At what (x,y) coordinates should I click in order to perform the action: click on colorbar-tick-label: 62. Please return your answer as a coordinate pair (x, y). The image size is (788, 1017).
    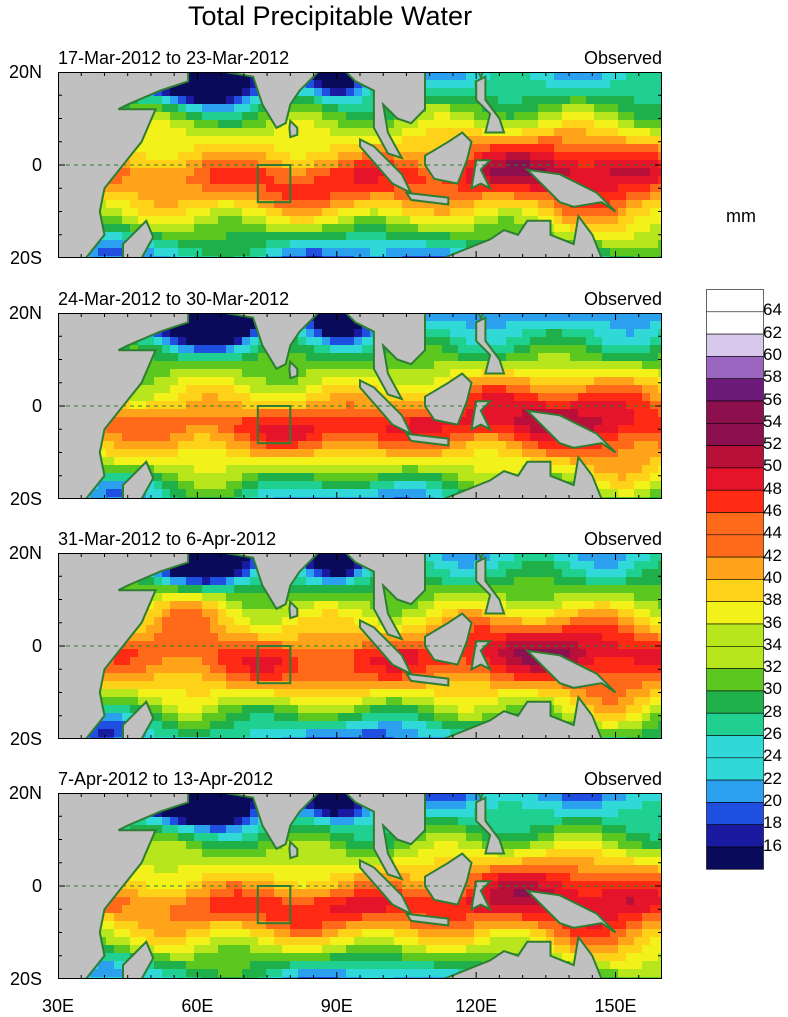
    Looking at the image, I should click on (772, 333).